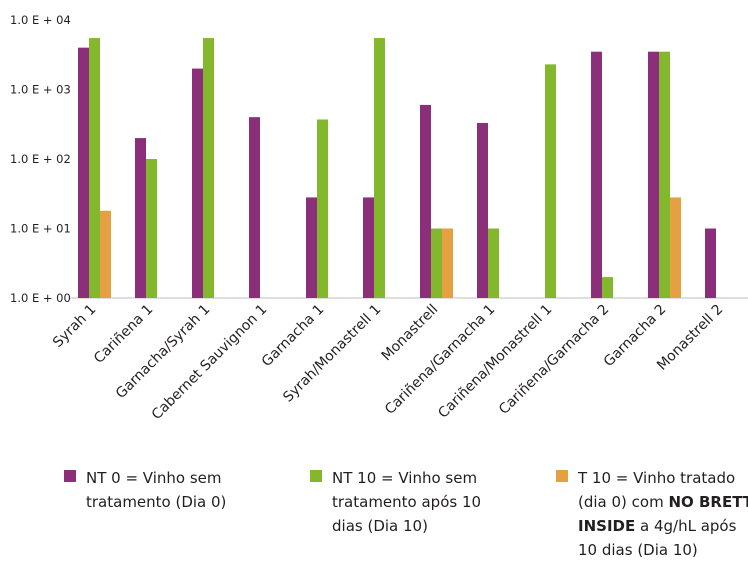  What do you see at coordinates (74, 326) in the screenshot?
I see `x-tick-label: Syrah 1` at bounding box center [74, 326].